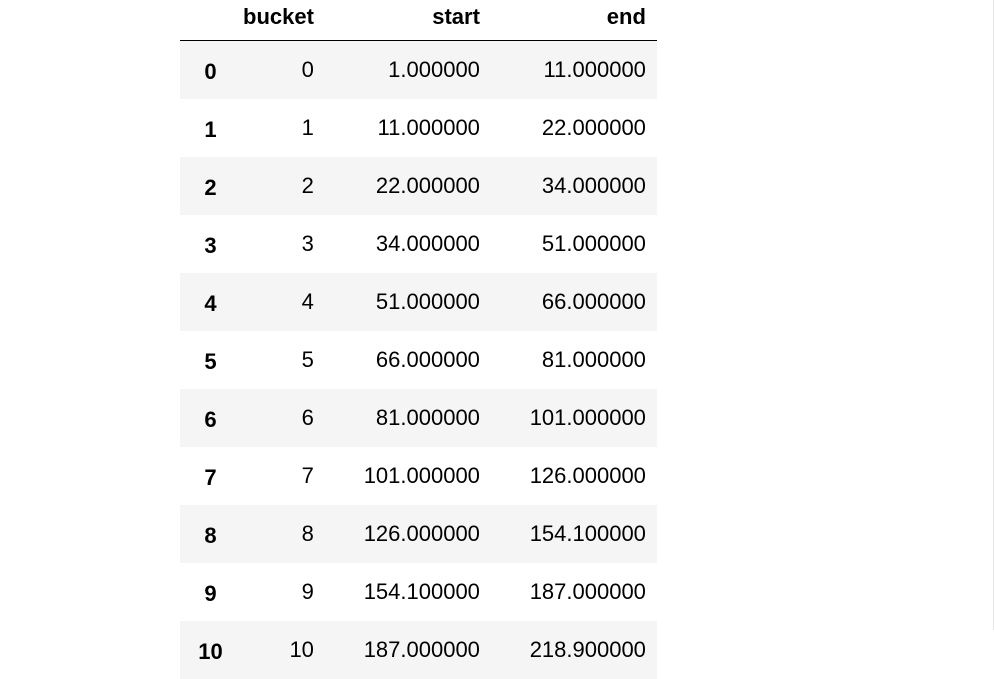  What do you see at coordinates (284, 534) in the screenshot?
I see `bucket-cell: 8` at bounding box center [284, 534].